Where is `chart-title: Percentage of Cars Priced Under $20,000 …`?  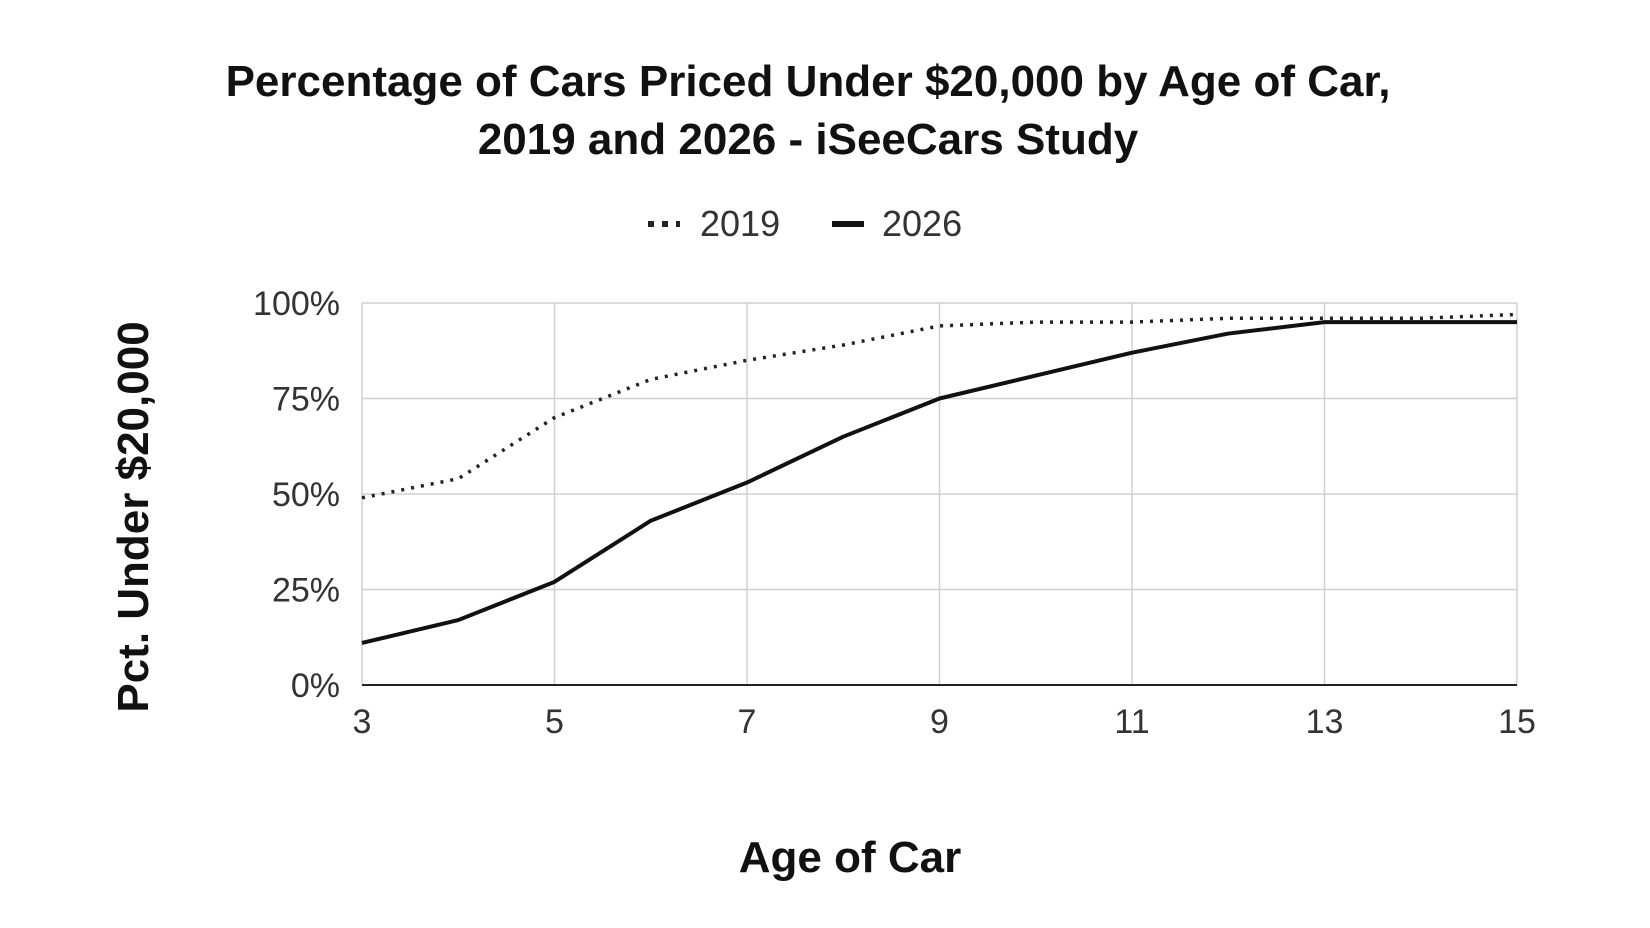
chart-title: Percentage of Cars Priced Under $20,000 … is located at coordinates (808, 110).